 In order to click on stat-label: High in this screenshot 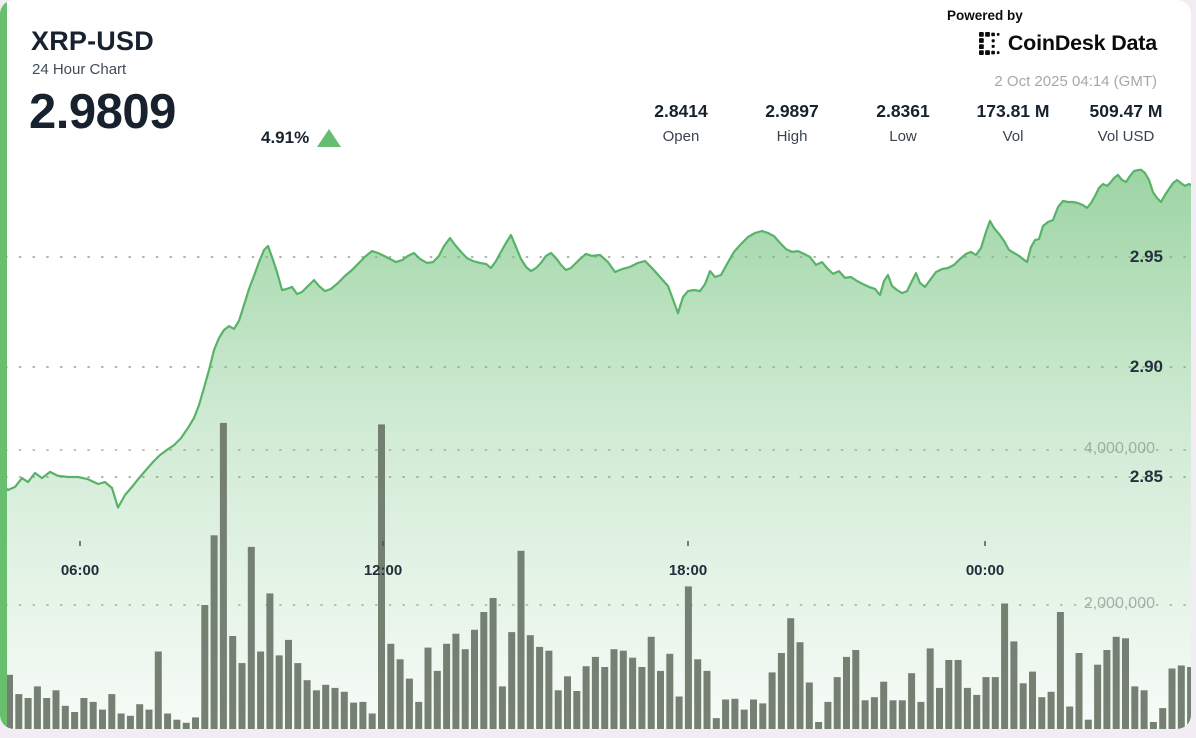, I will do `click(792, 136)`.